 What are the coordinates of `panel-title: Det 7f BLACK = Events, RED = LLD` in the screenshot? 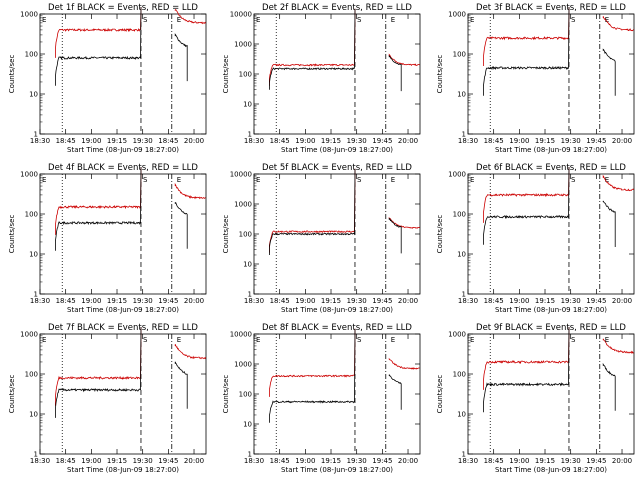 It's located at (123, 328).